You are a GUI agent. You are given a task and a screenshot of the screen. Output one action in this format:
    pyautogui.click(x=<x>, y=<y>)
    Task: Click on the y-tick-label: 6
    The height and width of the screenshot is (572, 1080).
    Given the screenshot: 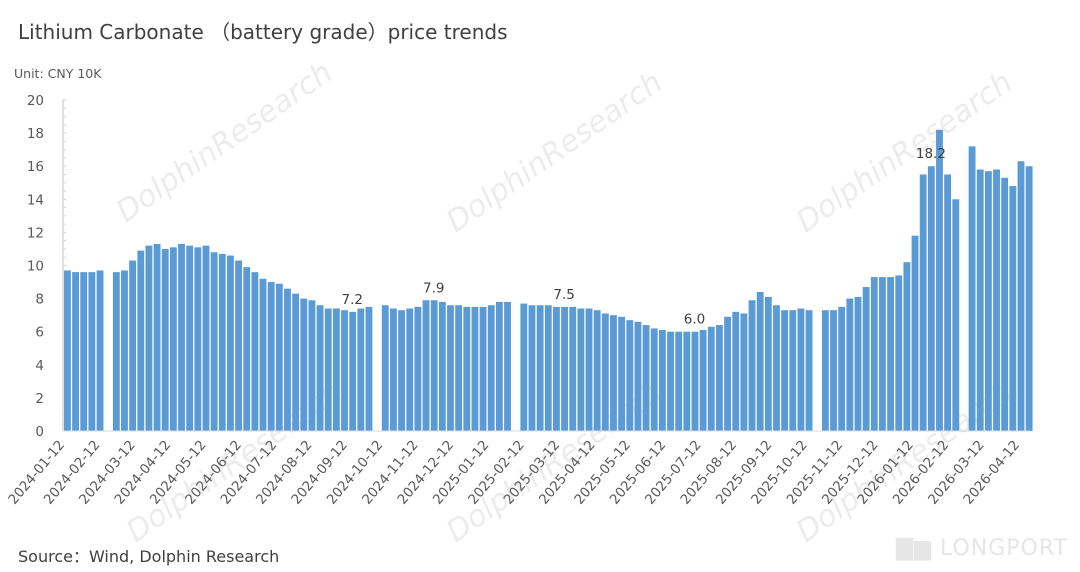 What is the action you would take?
    pyautogui.click(x=39, y=333)
    